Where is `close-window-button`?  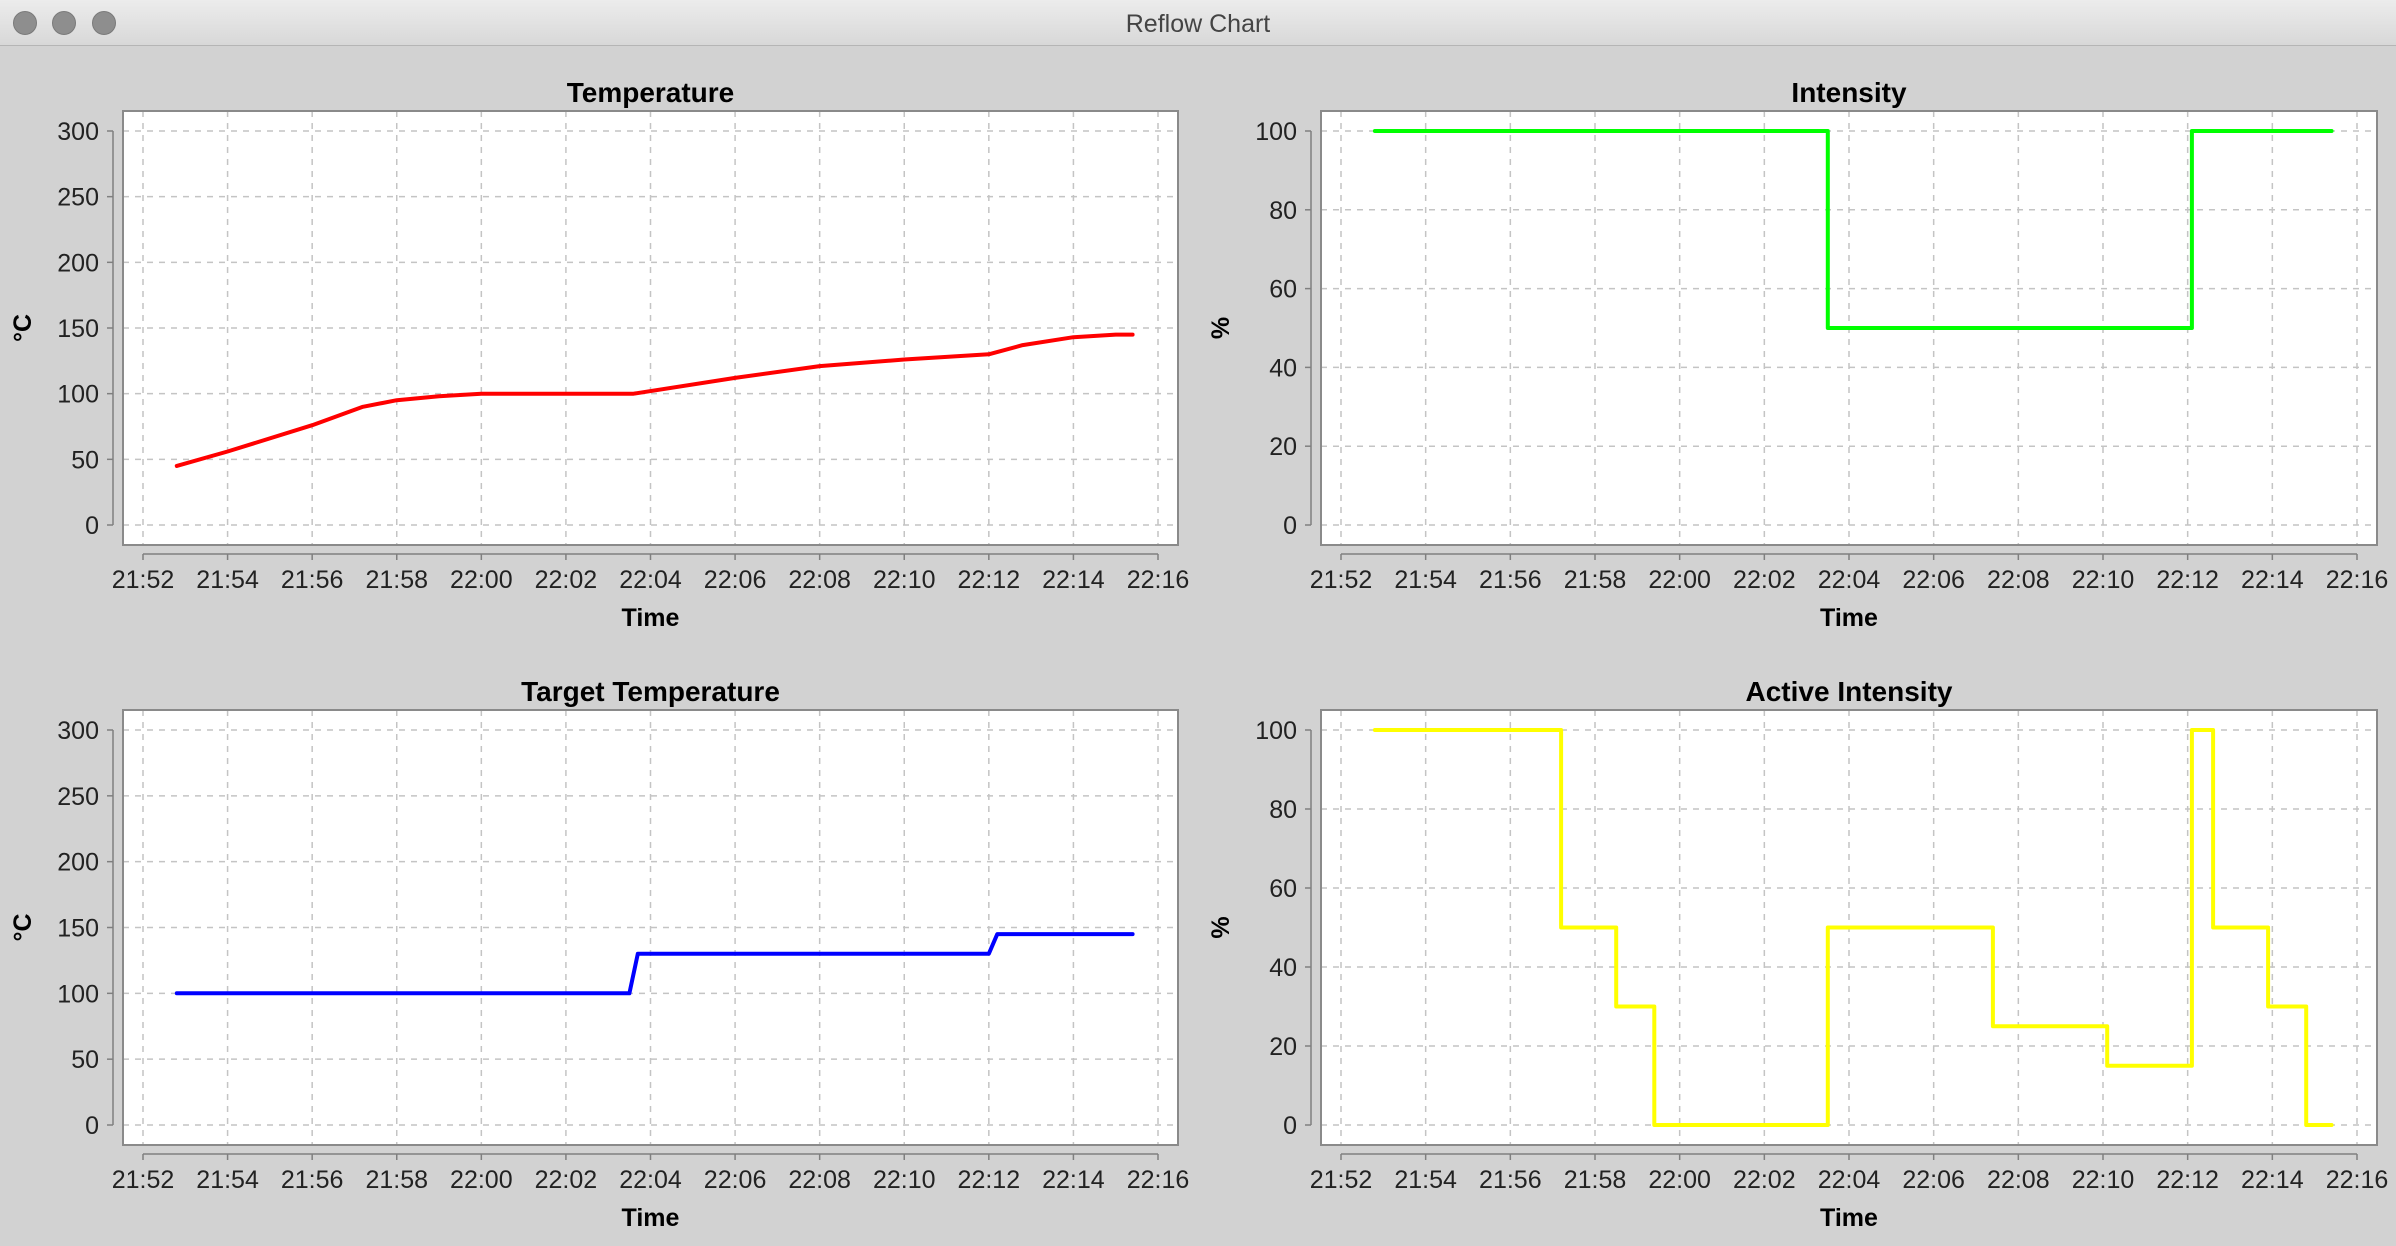 close-window-button is located at coordinates (25, 23).